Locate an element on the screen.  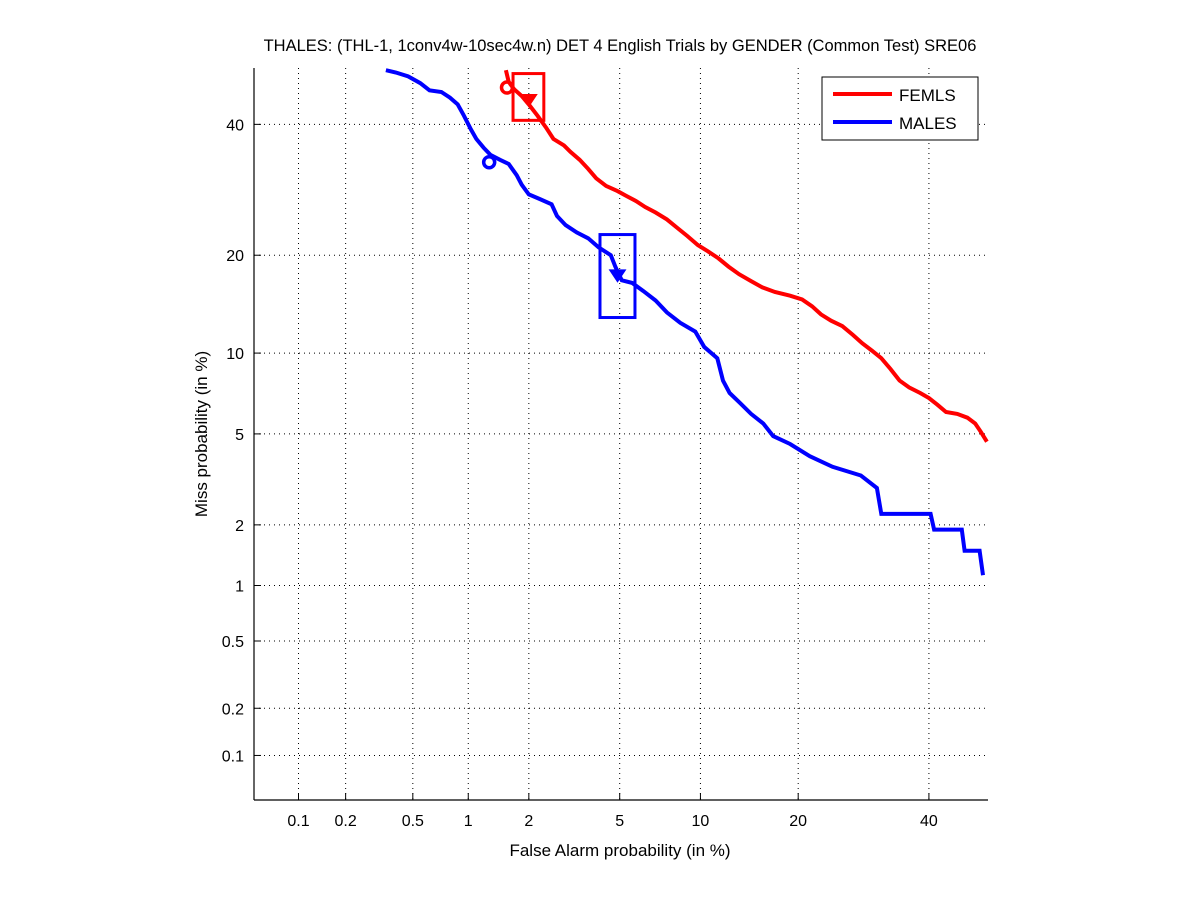
femls-min-dcf-marker is located at coordinates (507, 87).